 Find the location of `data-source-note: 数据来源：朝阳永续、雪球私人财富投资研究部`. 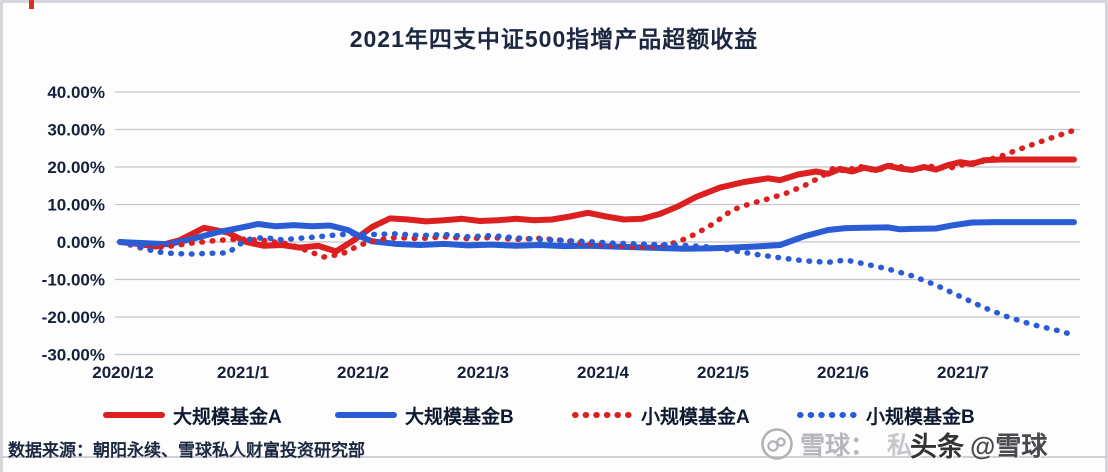

data-source-note: 数据来源：朝阳永续、雪球私人财富投资研究部 is located at coordinates (186, 450).